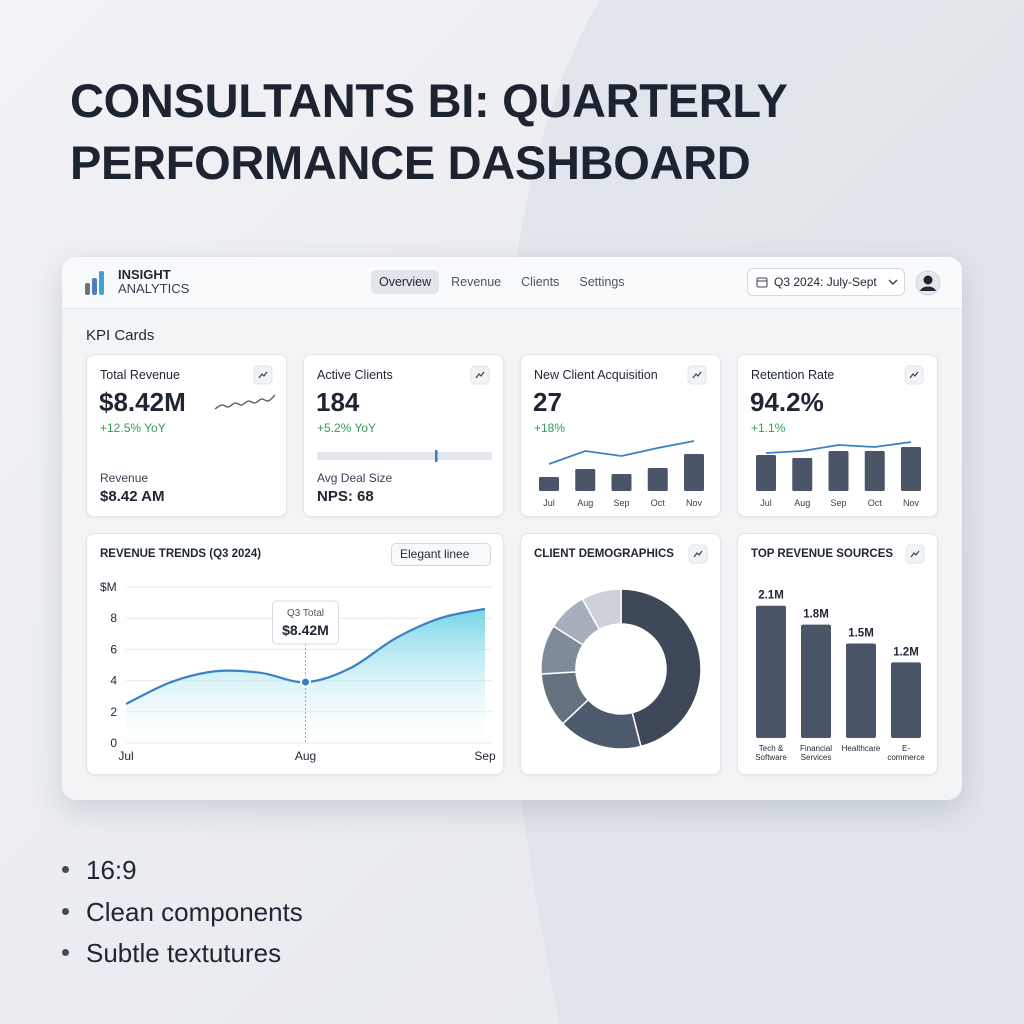 The width and height of the screenshot is (1024, 1024). I want to click on y-tick-label: 2, so click(113, 712).